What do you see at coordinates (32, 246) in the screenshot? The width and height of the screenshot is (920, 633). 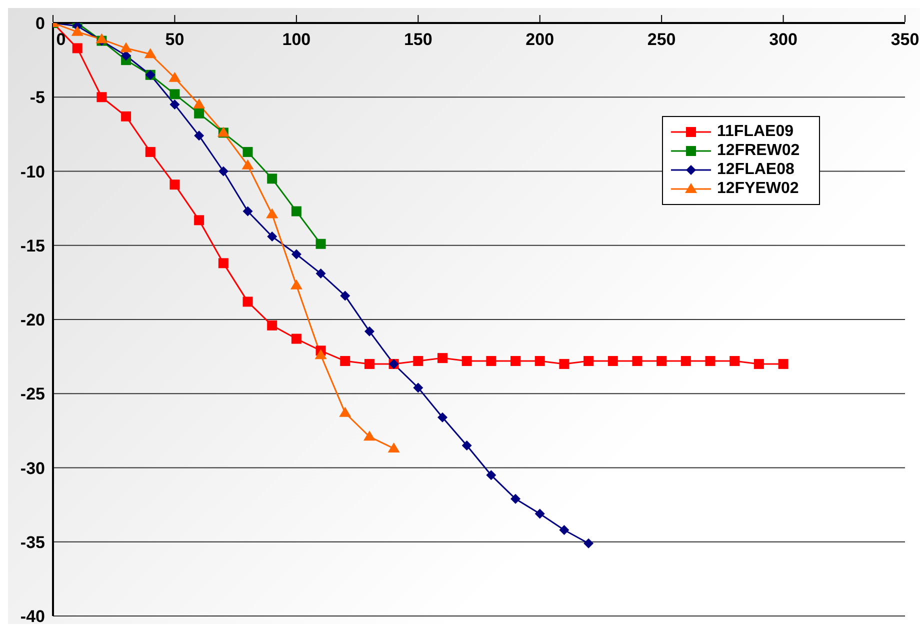 I see `y-tick-label: -15` at bounding box center [32, 246].